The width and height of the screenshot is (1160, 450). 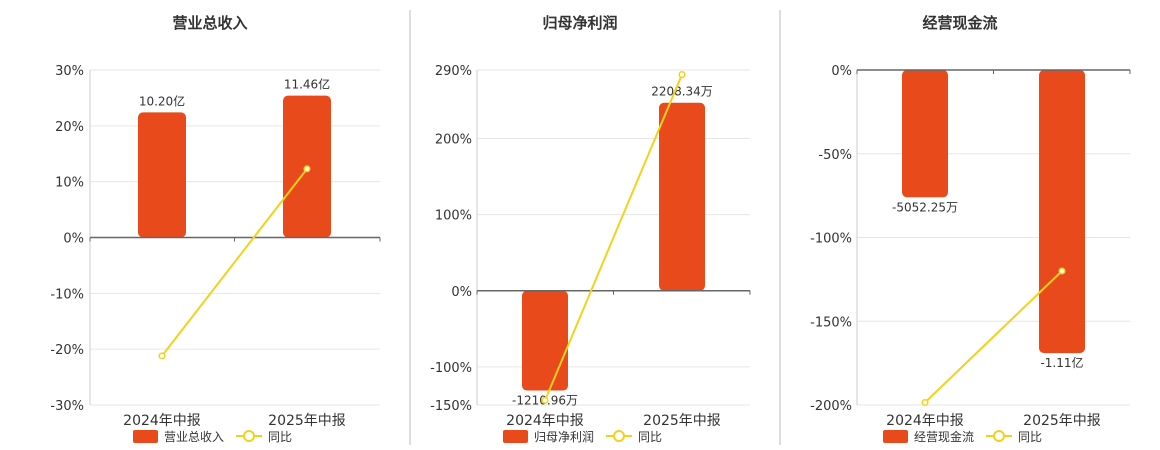 I want to click on chart-title: 归母净利润, so click(x=579, y=23).